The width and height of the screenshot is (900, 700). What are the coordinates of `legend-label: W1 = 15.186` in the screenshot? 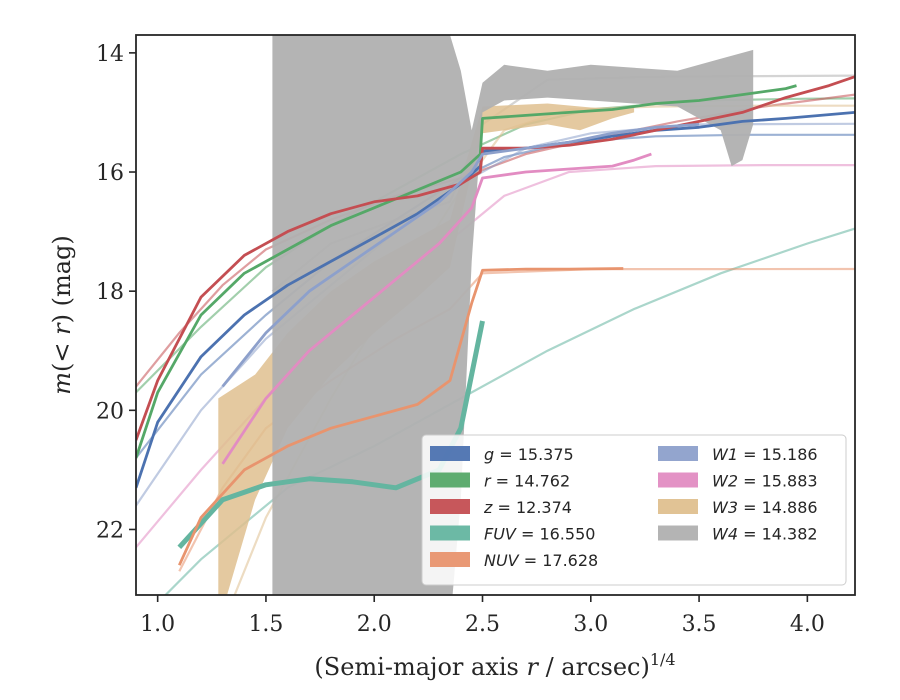 It's located at (765, 454).